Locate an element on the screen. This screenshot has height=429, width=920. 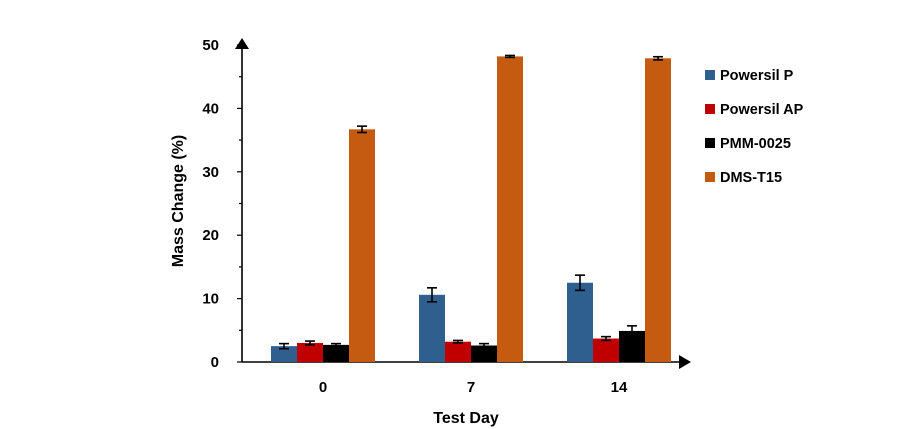
x-axis-arrow is located at coordinates (685, 362).